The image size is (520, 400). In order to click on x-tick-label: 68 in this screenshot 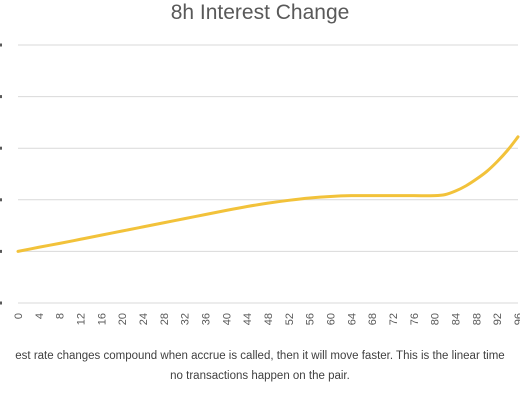, I will do `click(373, 319)`.